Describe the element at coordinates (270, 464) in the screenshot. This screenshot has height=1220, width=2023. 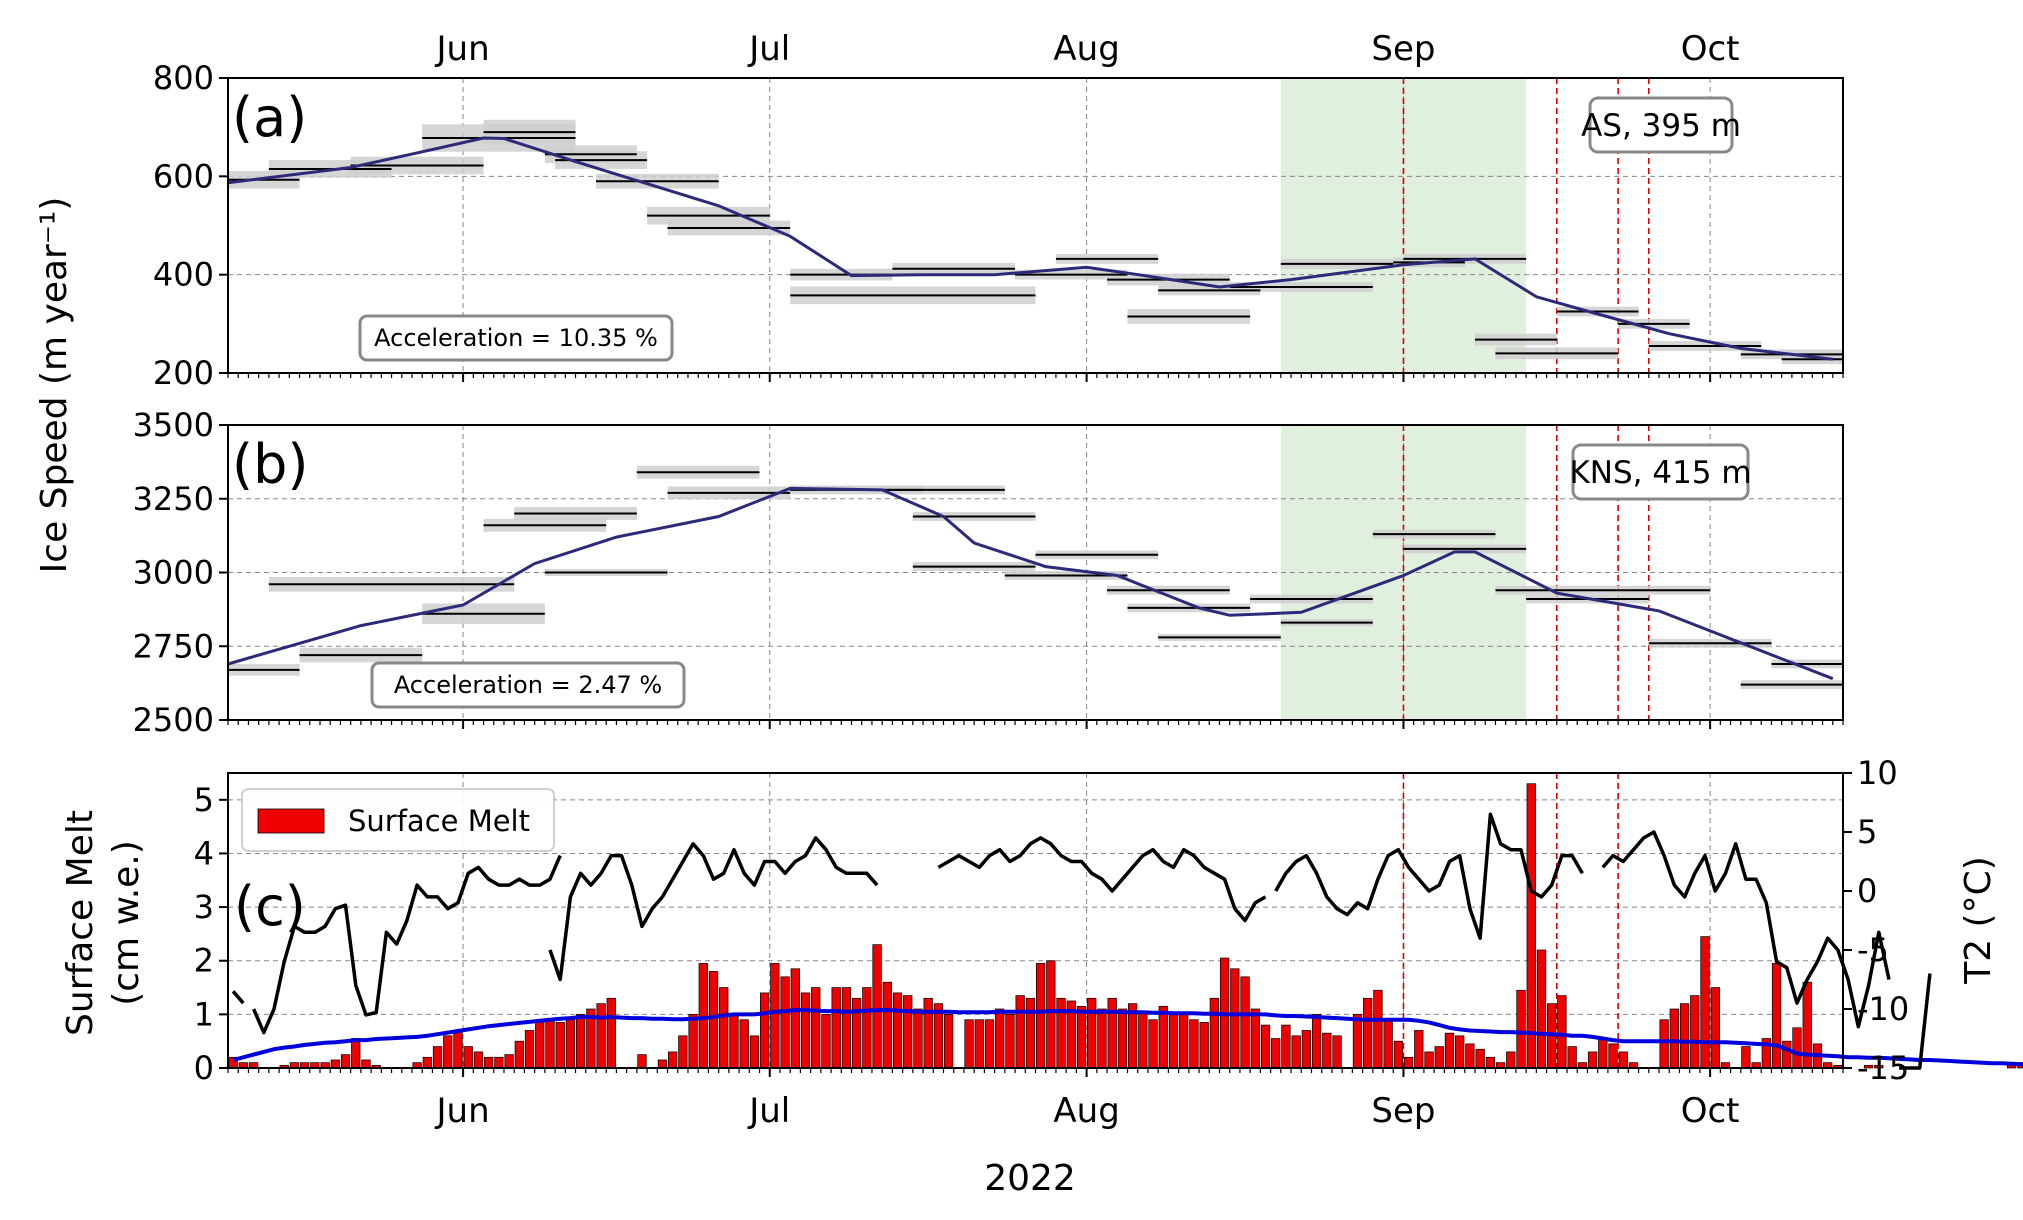
I see `panel-label: (b)` at that location.